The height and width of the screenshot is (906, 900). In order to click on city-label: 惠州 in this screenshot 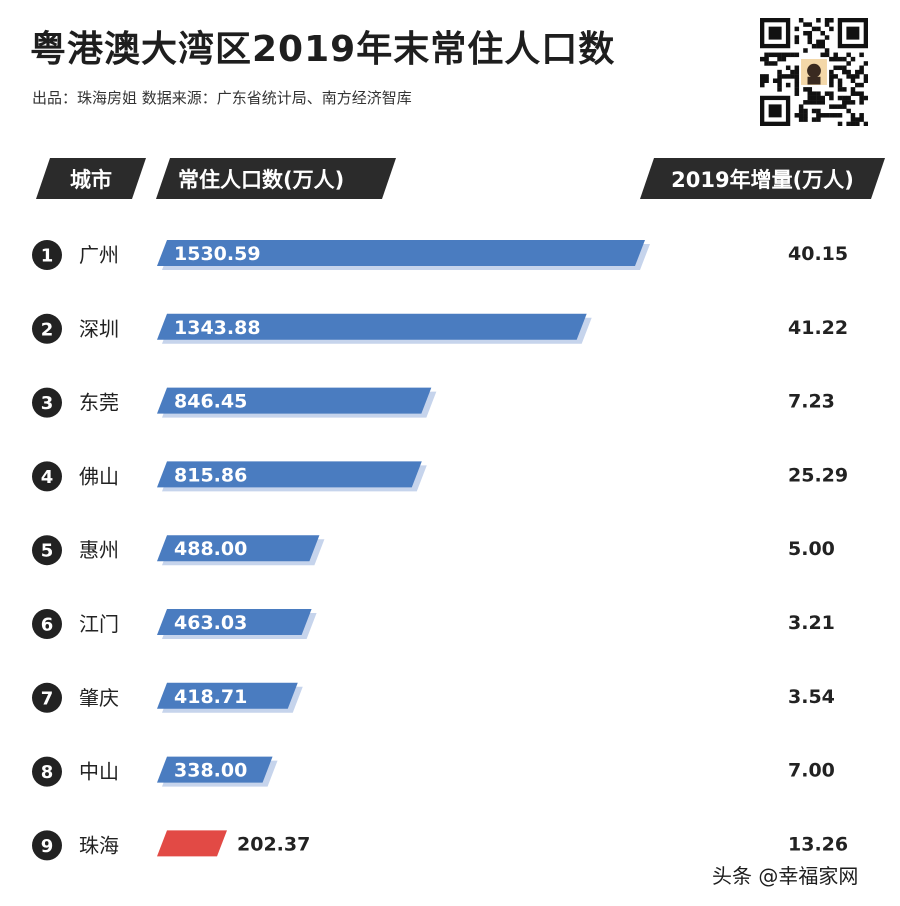, I will do `click(99, 550)`.